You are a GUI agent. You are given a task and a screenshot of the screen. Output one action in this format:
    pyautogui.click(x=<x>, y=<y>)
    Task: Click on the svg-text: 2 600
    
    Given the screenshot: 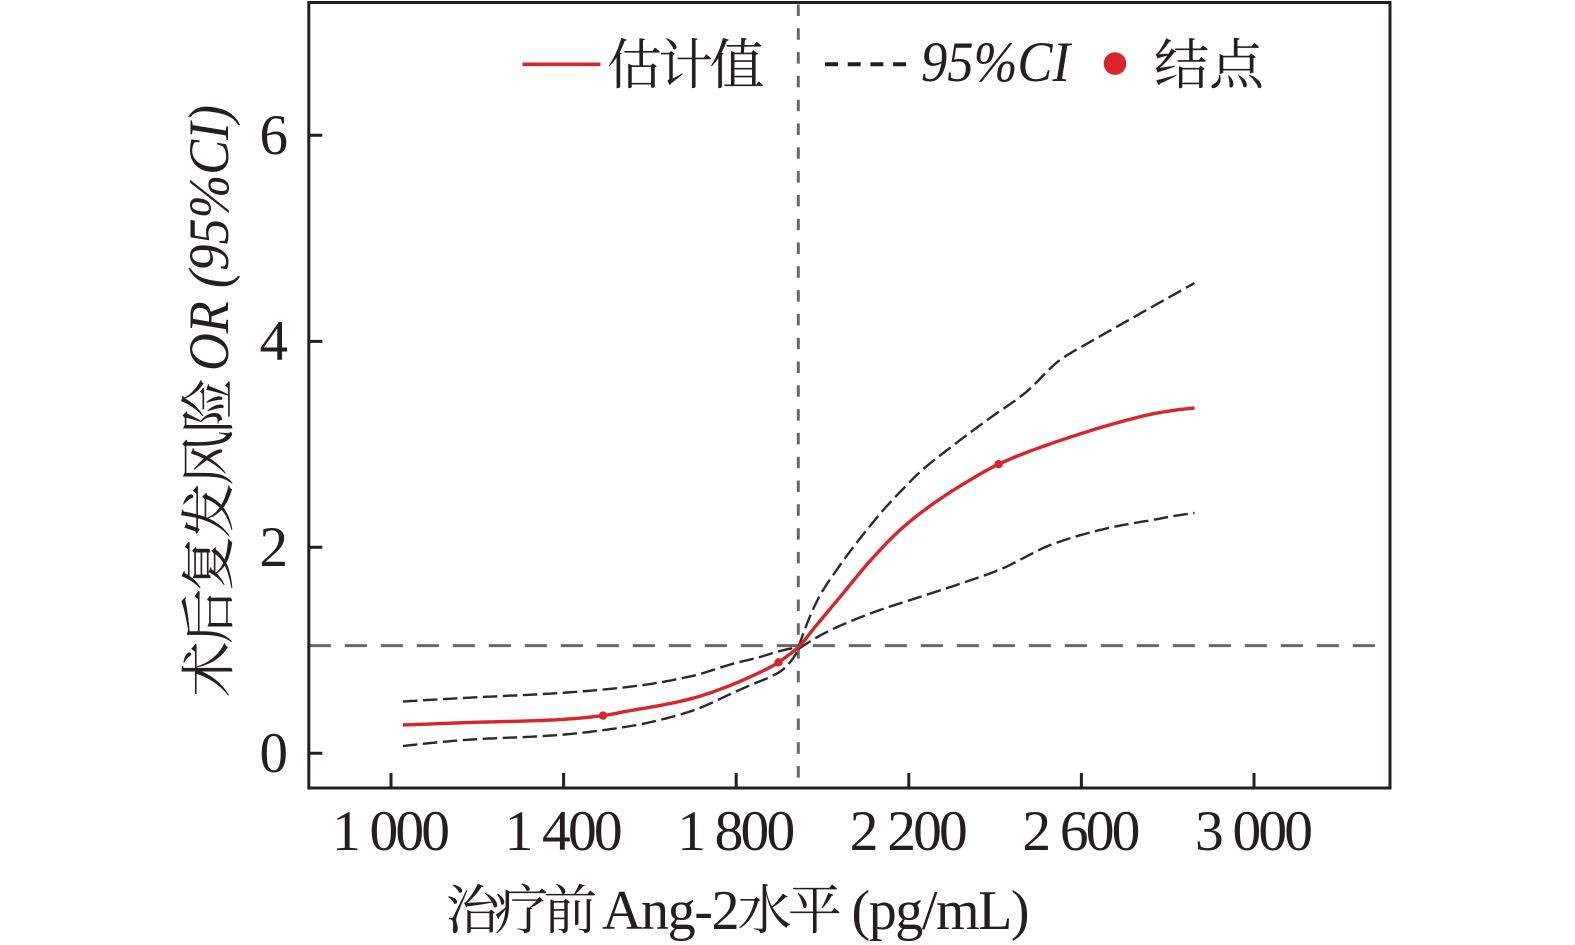 What is the action you would take?
    pyautogui.click(x=1081, y=831)
    